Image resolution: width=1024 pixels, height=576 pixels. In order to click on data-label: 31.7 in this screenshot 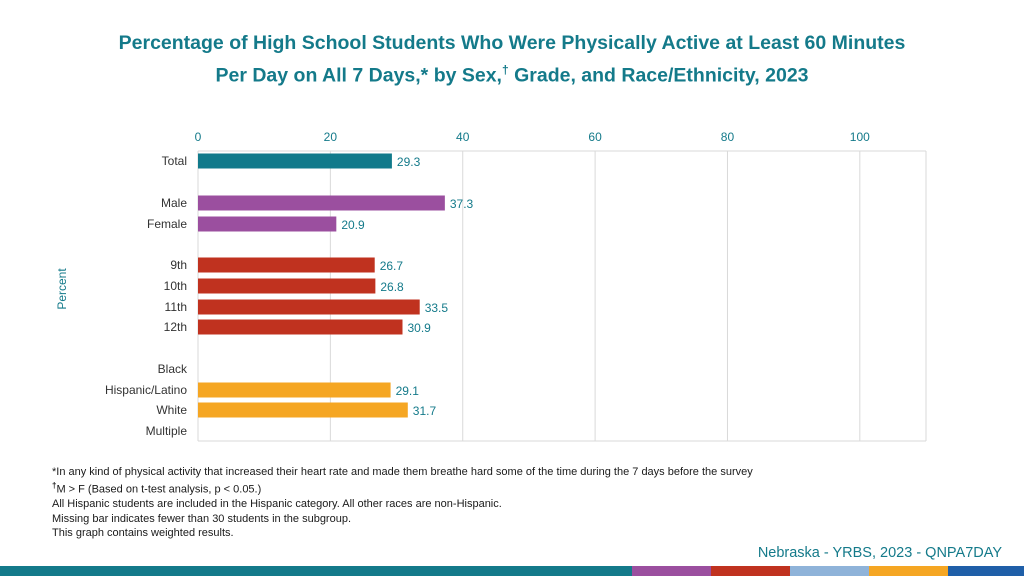, I will do `click(425, 411)`.